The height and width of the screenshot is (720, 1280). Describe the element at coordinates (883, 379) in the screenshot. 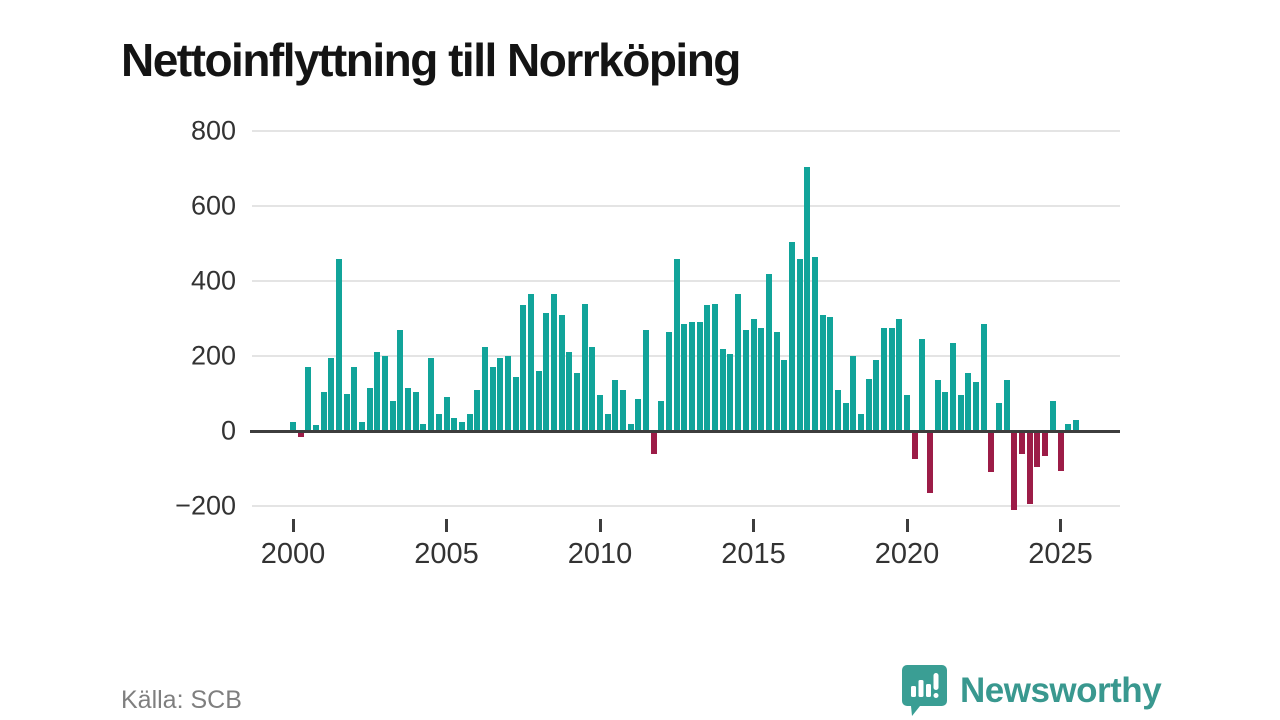

I see `bar-2019-q2` at that location.